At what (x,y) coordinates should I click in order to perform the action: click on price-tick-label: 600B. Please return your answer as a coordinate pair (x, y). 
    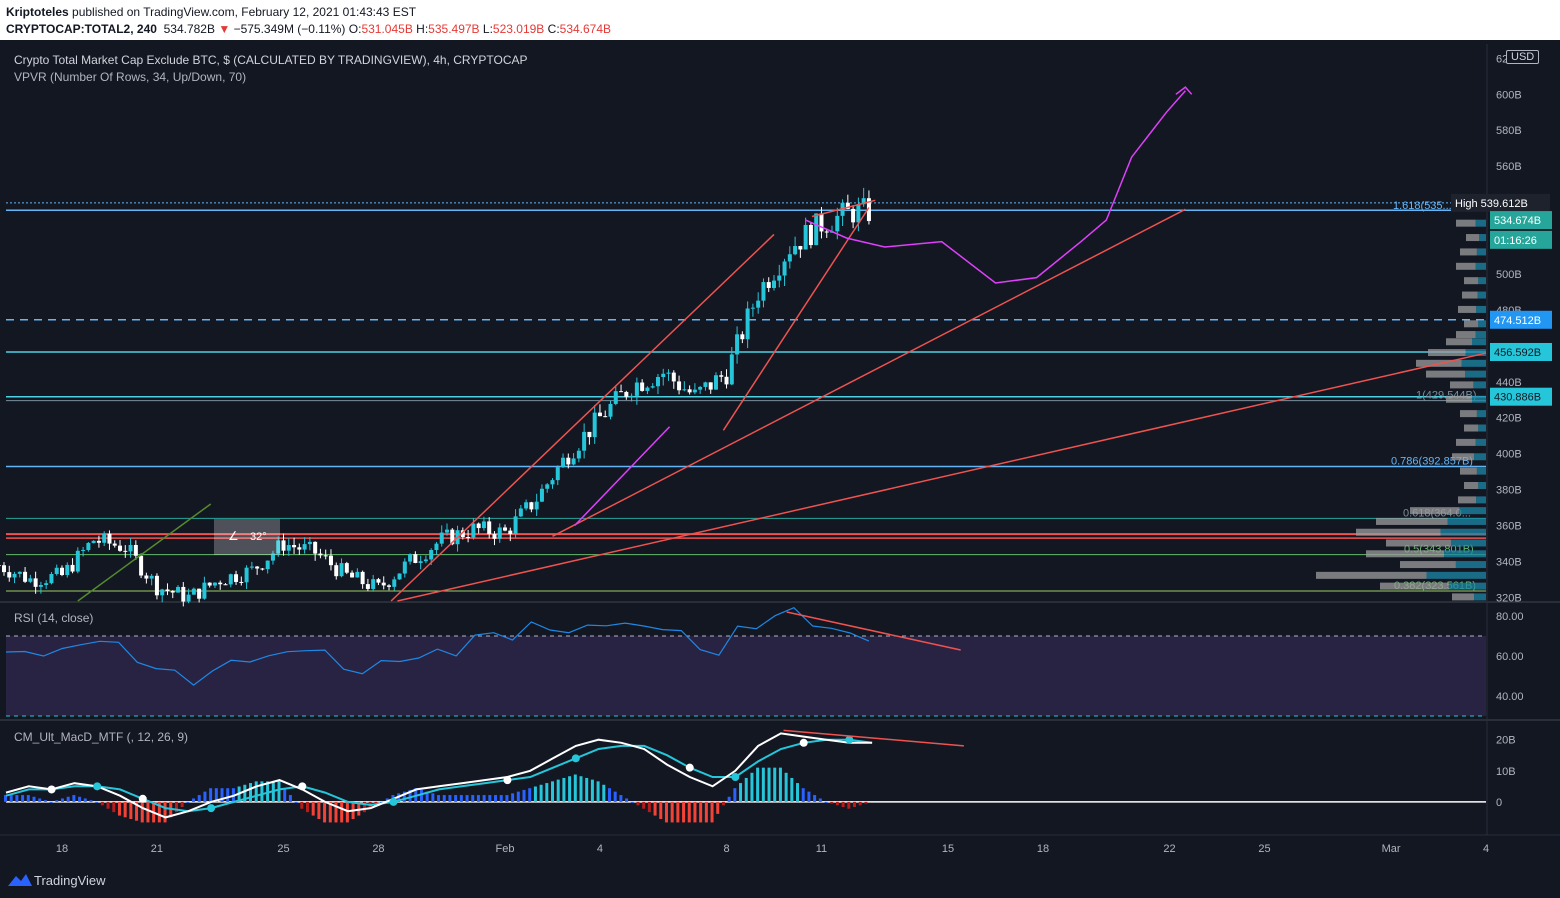
    Looking at the image, I should click on (1509, 95).